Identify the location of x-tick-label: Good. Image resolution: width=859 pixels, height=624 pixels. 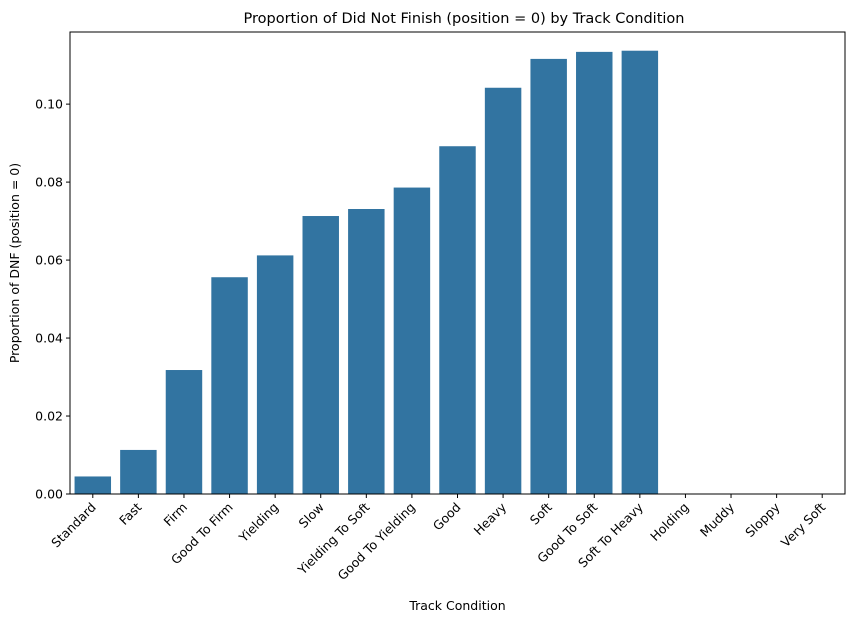
(447, 517).